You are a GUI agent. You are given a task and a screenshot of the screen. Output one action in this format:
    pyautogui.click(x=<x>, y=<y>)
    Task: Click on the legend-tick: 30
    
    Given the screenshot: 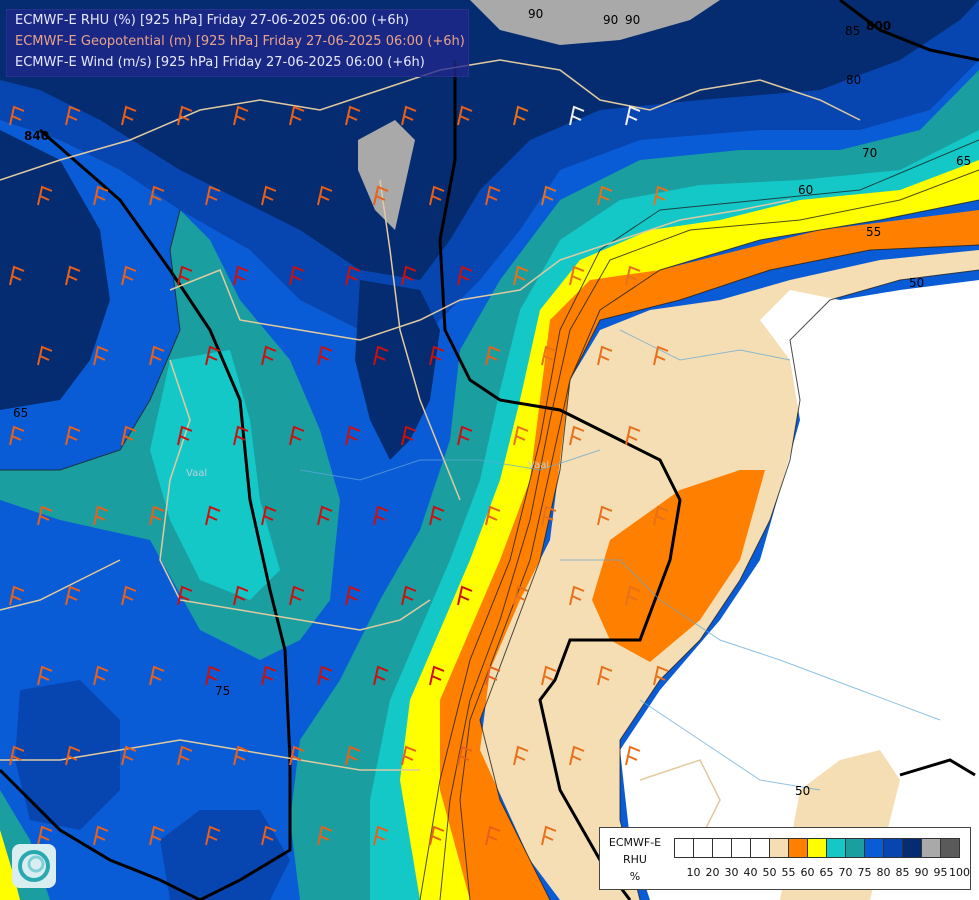 What is the action you would take?
    pyautogui.click(x=731, y=872)
    